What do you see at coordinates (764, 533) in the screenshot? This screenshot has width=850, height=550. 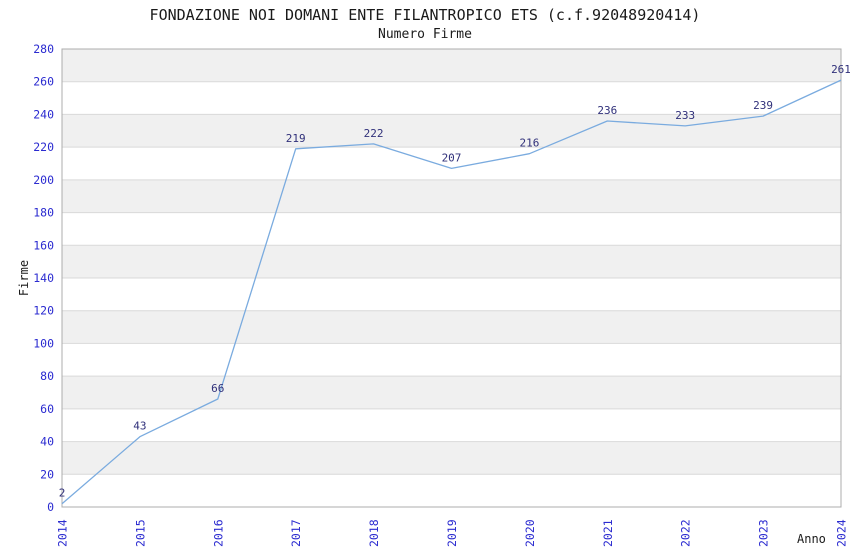 I see `svg-text: 2023` at bounding box center [764, 533].